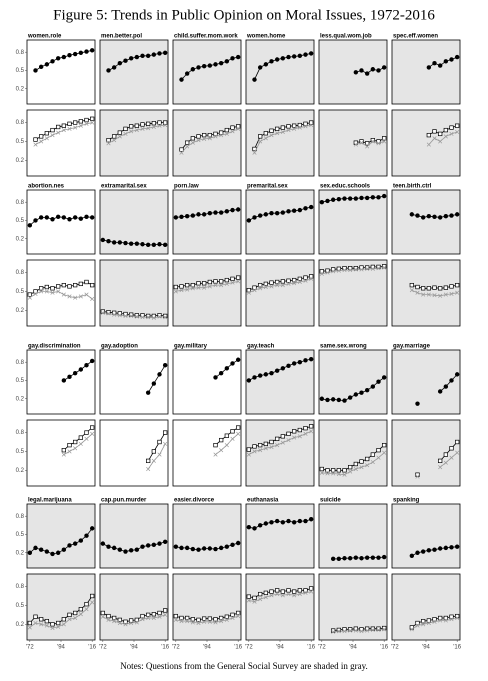  I want to click on panel-title: suicide, so click(330, 501).